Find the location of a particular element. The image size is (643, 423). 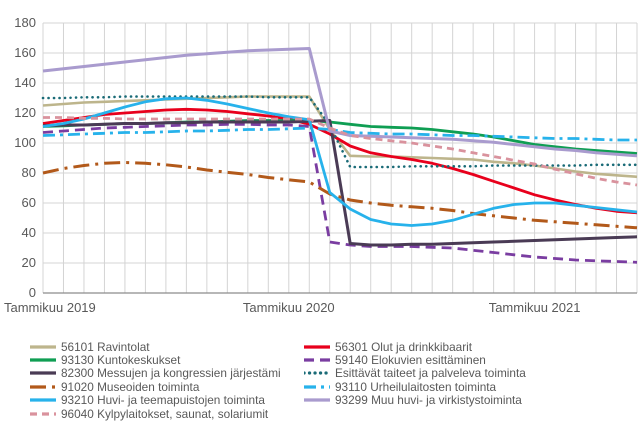

legend-label-56301: 56301 Olut ja drinkkibaarit is located at coordinates (404, 346).